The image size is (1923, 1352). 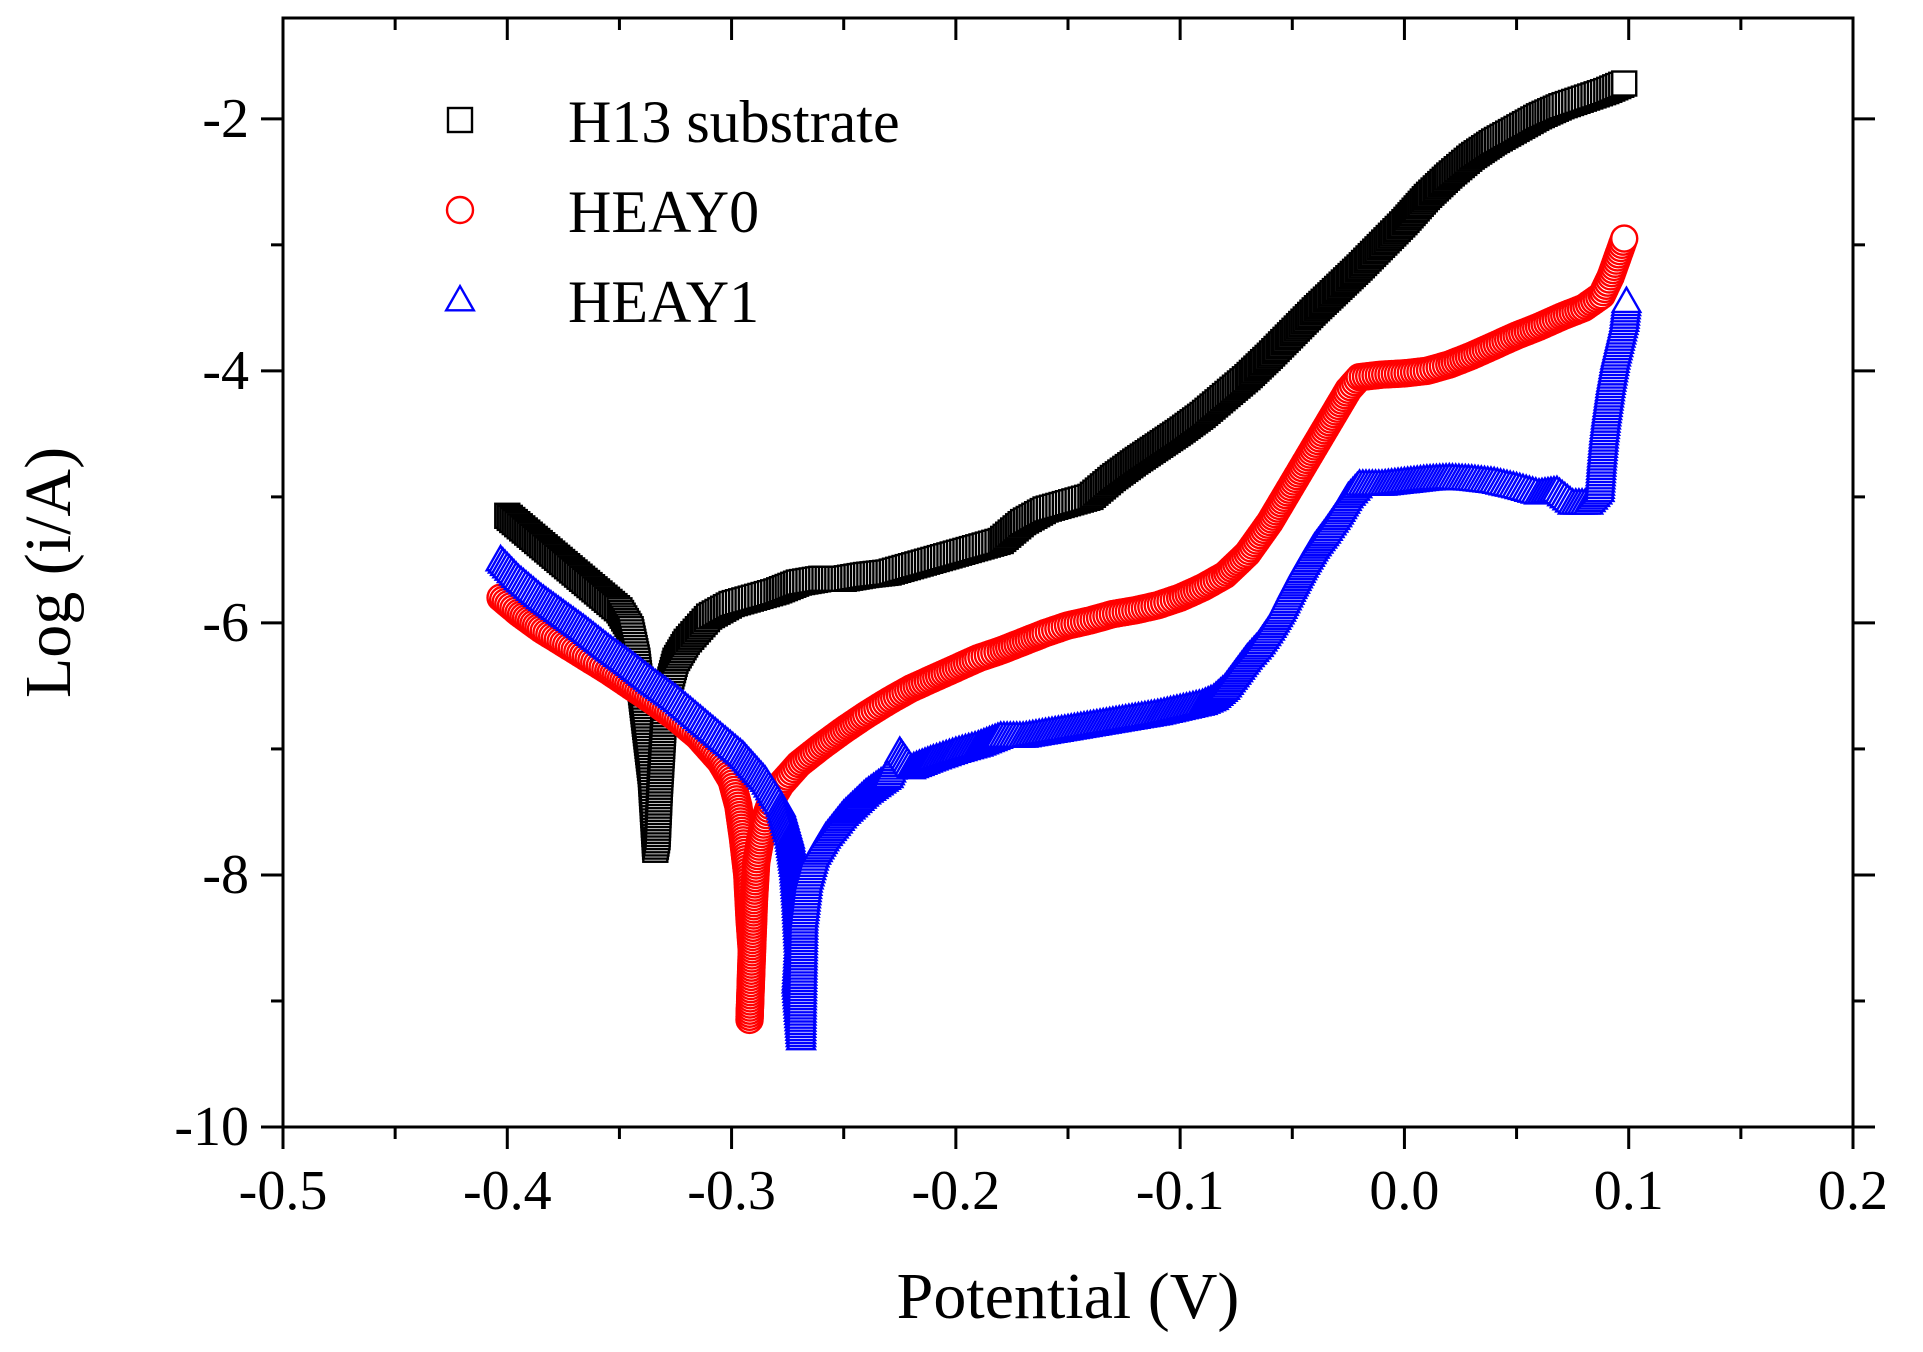 What do you see at coordinates (283, 1191) in the screenshot?
I see `x-tick-label: -0.5` at bounding box center [283, 1191].